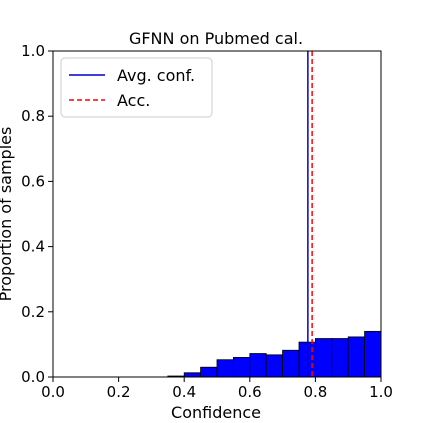 Image resolution: width=423 pixels, height=423 pixels. I want to click on y-tick-label: 0.0, so click(33, 377).